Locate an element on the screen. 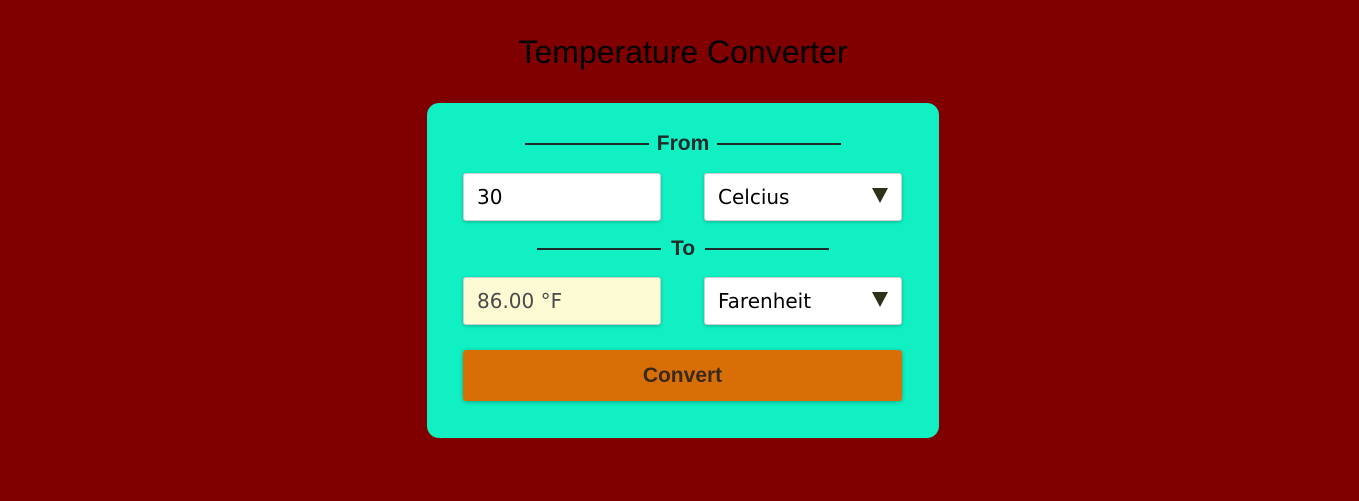  convert-button: Convert is located at coordinates (682, 375).